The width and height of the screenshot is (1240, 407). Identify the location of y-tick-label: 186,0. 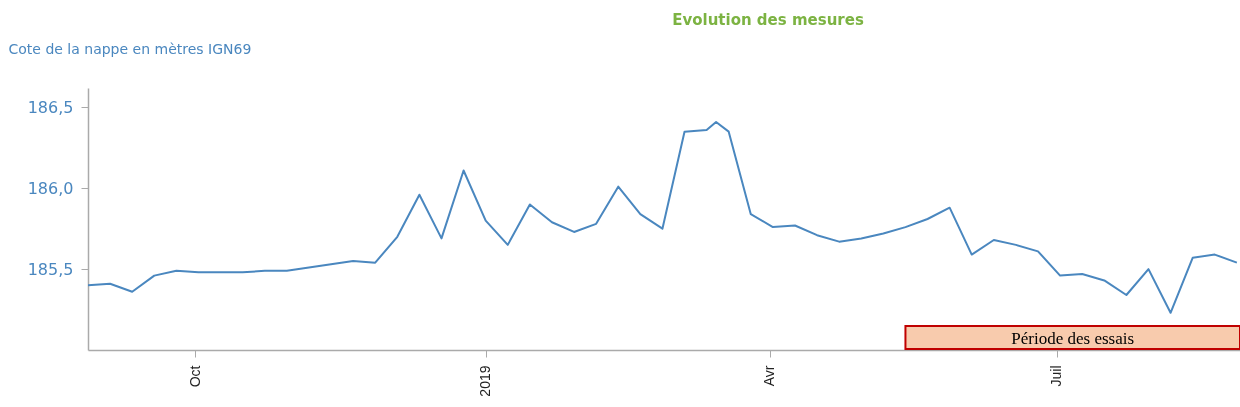
(50, 188).